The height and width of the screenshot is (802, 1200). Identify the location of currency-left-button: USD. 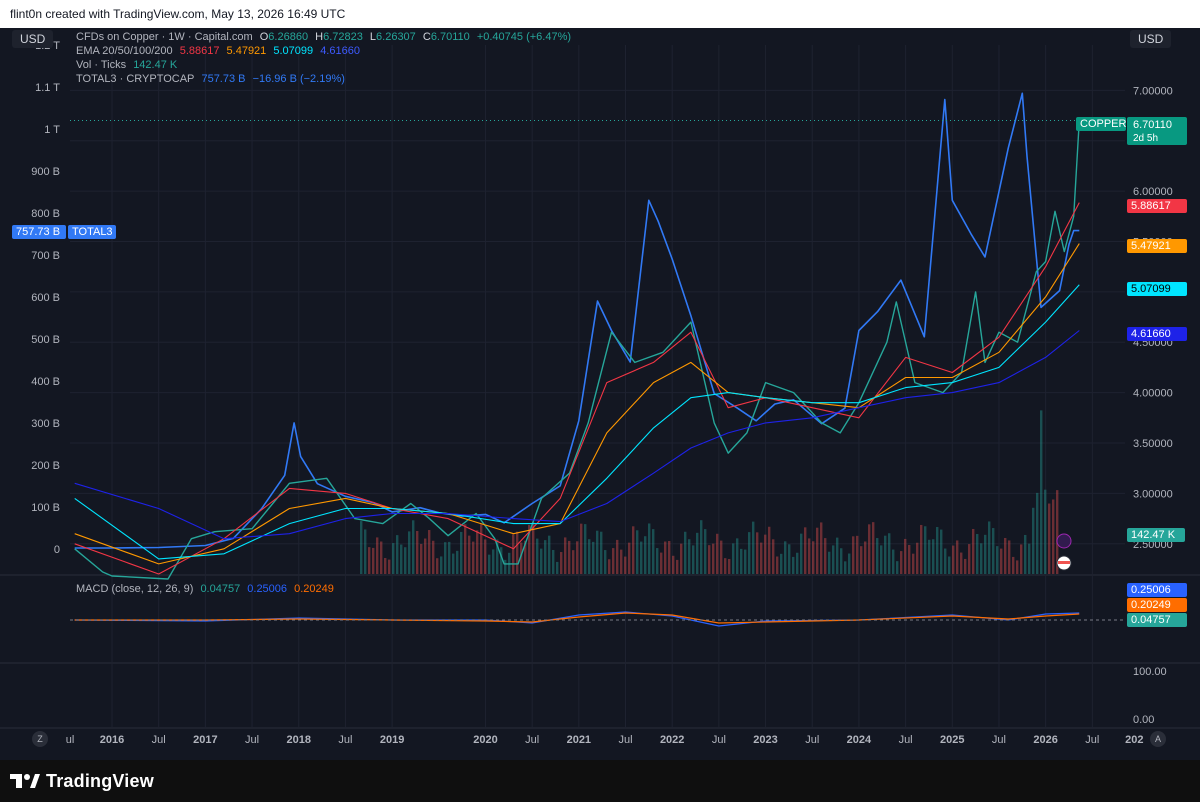
(33, 39).